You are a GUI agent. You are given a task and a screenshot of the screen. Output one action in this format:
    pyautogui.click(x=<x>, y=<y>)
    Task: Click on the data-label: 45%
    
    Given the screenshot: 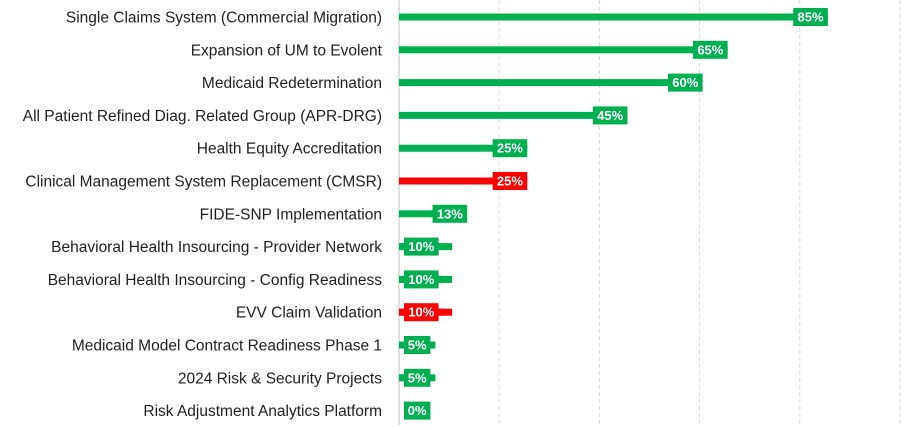 What is the action you would take?
    pyautogui.click(x=610, y=115)
    